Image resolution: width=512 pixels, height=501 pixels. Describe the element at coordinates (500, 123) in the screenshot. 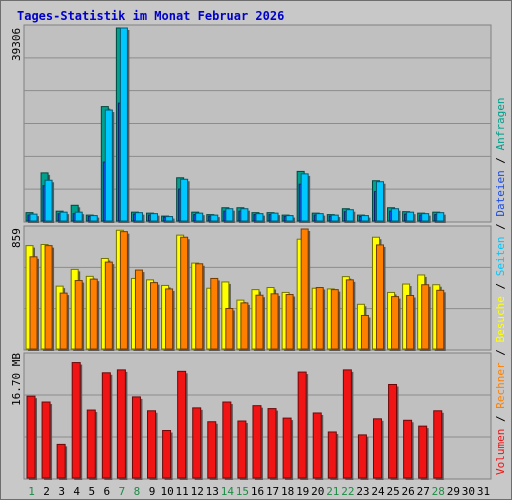

I see `legend-item-anfragen: Anfragen` at that location.